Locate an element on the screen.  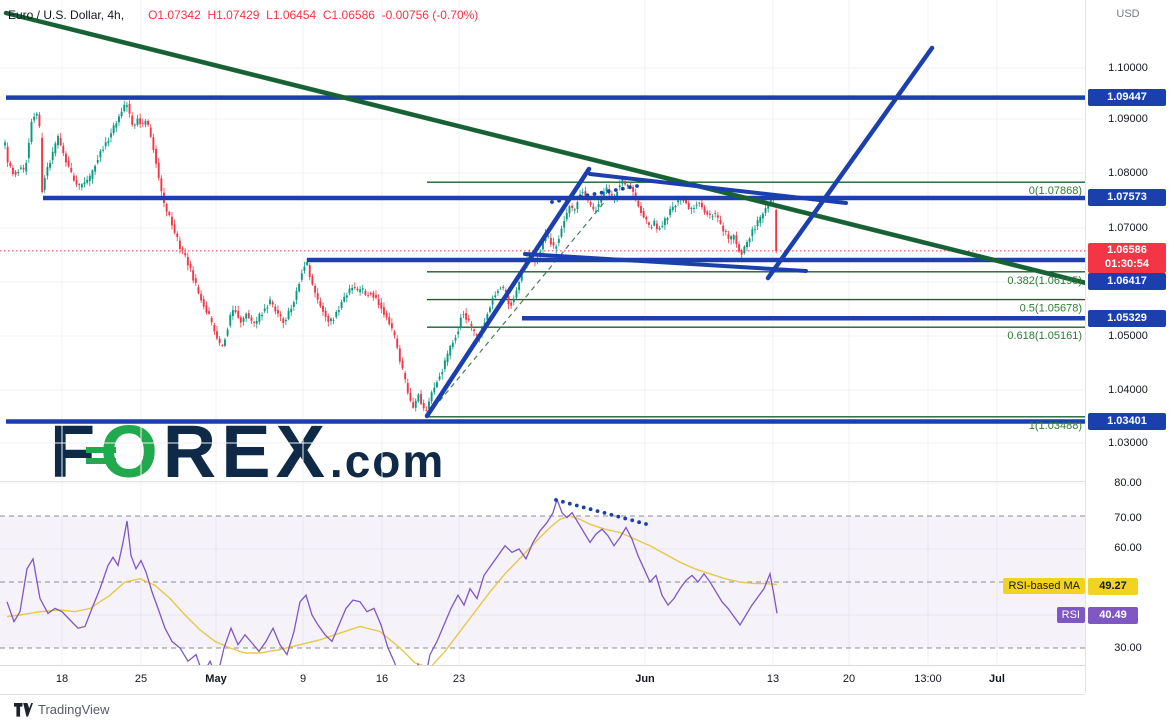
time-axis-label: 23 is located at coordinates (459, 679).